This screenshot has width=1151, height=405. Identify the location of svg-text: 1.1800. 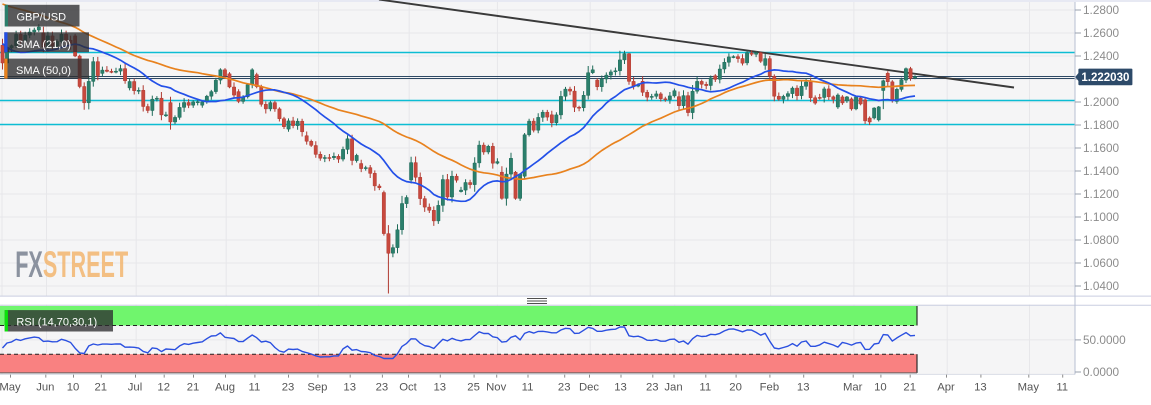
(1101, 125).